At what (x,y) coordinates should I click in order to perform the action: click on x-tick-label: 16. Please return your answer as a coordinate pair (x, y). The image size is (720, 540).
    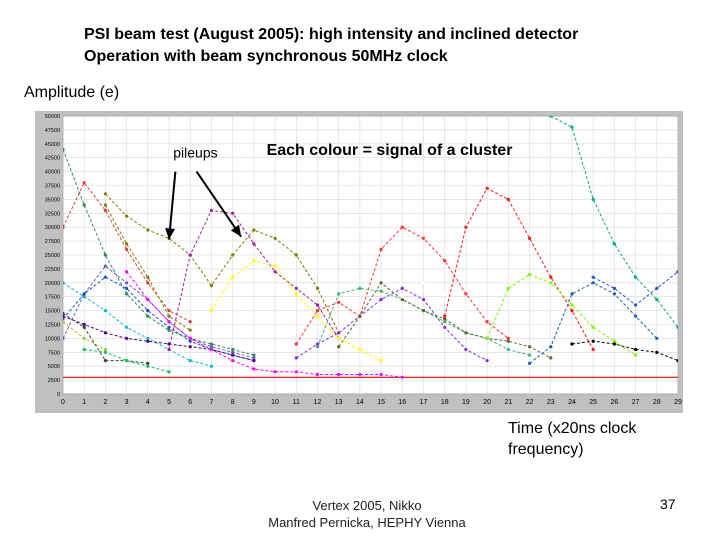
    Looking at the image, I should click on (402, 402).